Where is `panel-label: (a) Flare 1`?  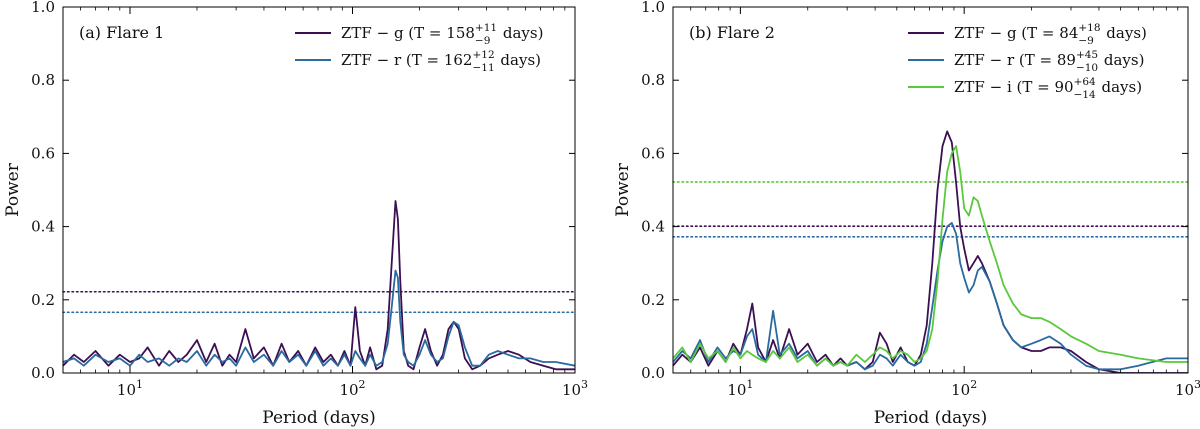
panel-label: (a) Flare 1 is located at coordinates (121, 32).